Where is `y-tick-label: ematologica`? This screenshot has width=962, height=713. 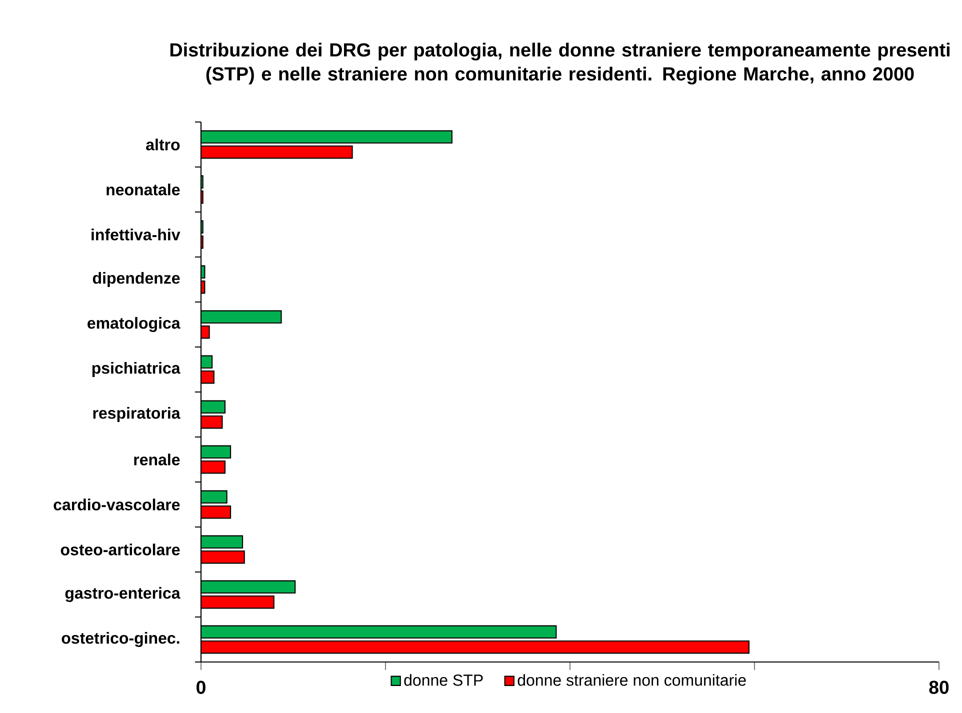
y-tick-label: ematologica is located at coordinates (134, 324).